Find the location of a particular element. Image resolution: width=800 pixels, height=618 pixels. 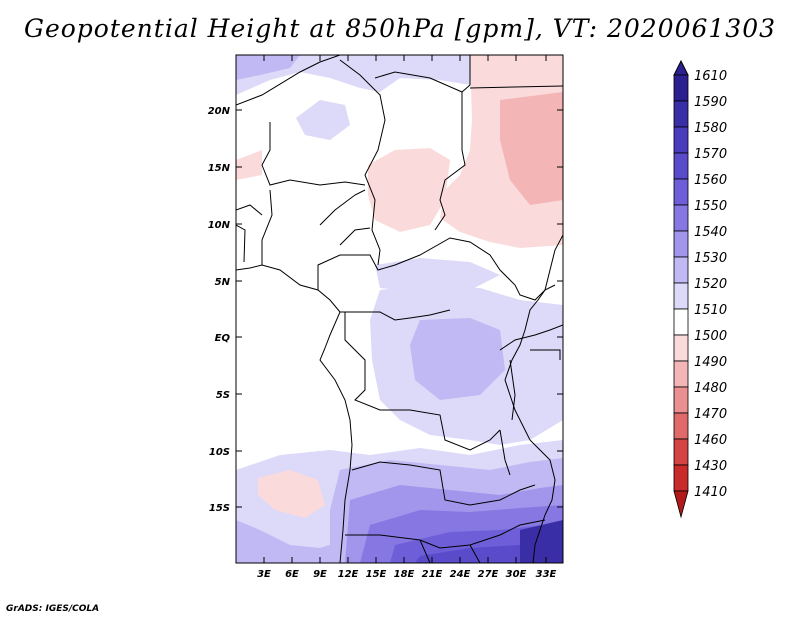

colorbar-label: 1510 is located at coordinates (710, 310).